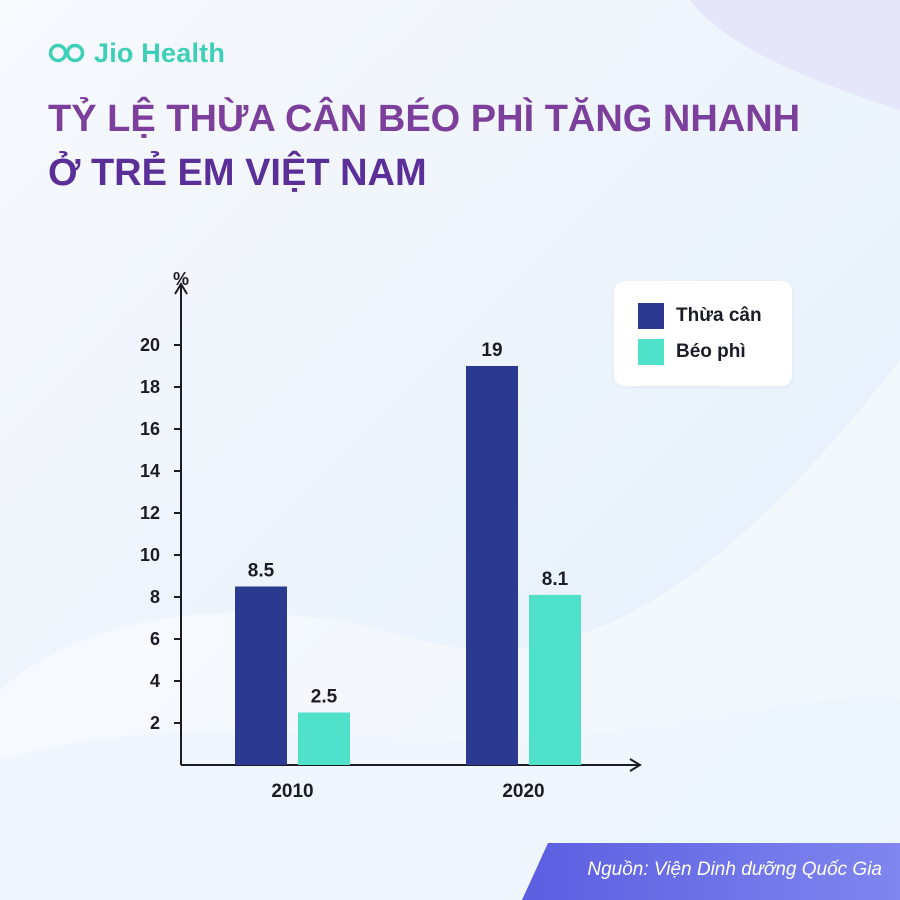 This screenshot has width=900, height=900. What do you see at coordinates (719, 315) in the screenshot?
I see `legend-label-thua-can: Thừa cân` at bounding box center [719, 315].